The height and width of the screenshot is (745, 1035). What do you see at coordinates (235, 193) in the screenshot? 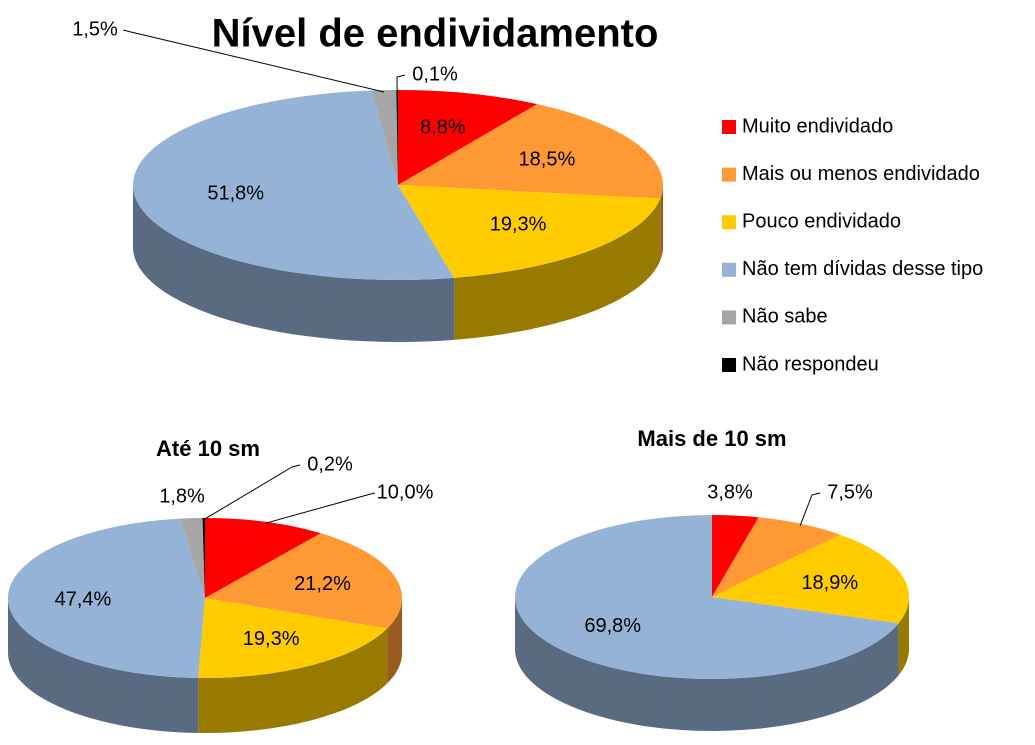
I see `data-label: 51,8%` at bounding box center [235, 193].